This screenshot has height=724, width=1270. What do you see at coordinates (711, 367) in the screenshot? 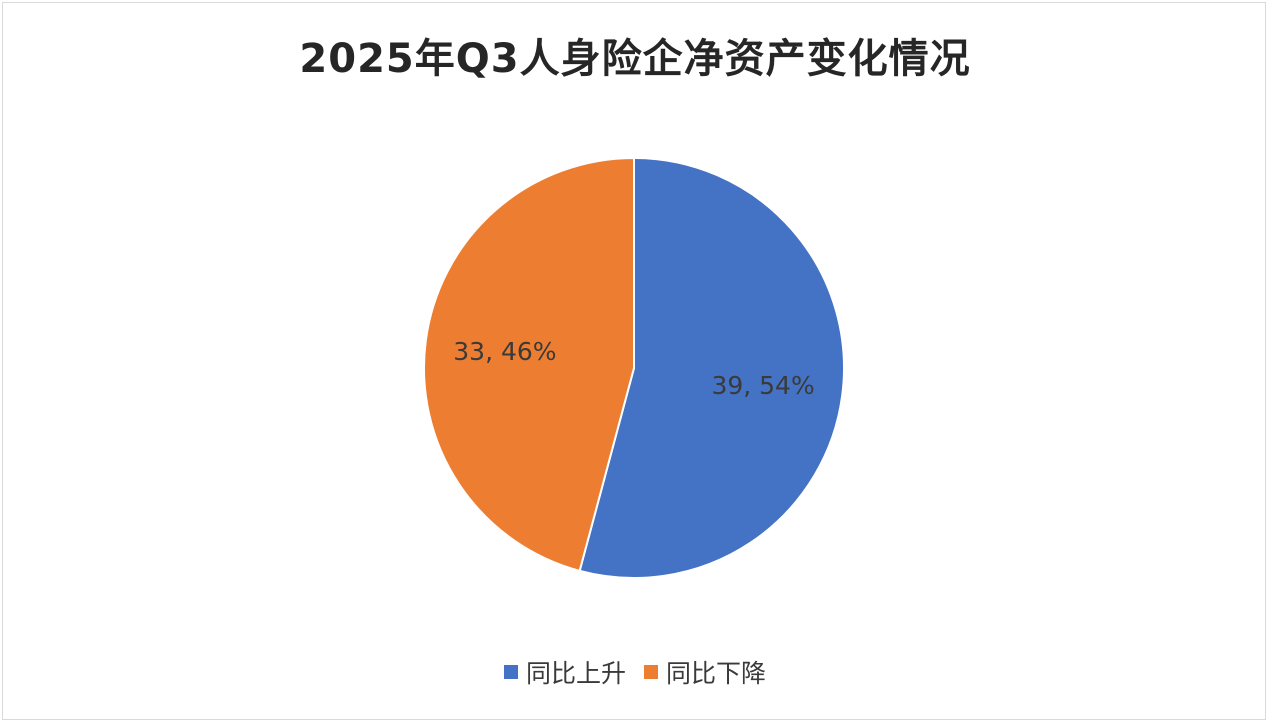
I see `pie-slice-increase` at bounding box center [711, 367].